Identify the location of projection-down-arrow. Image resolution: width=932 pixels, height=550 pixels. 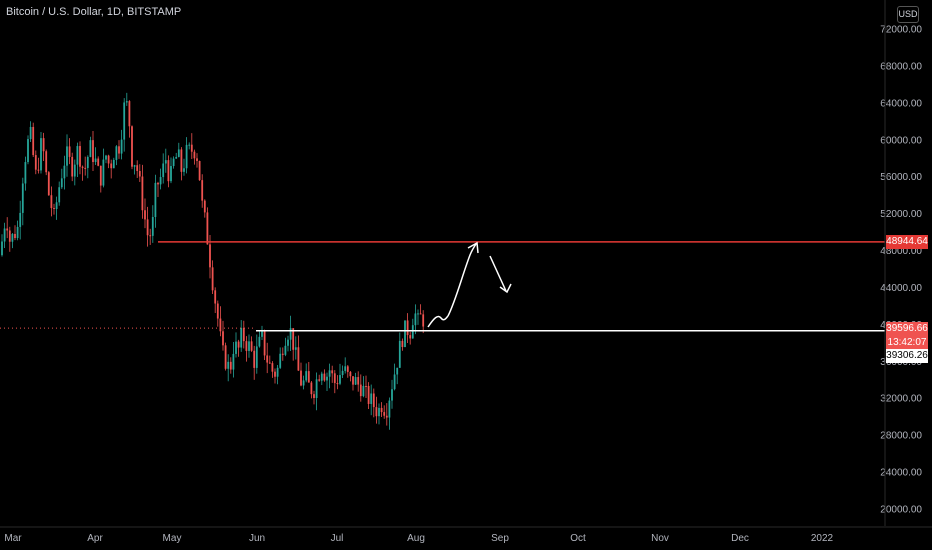
(498, 273).